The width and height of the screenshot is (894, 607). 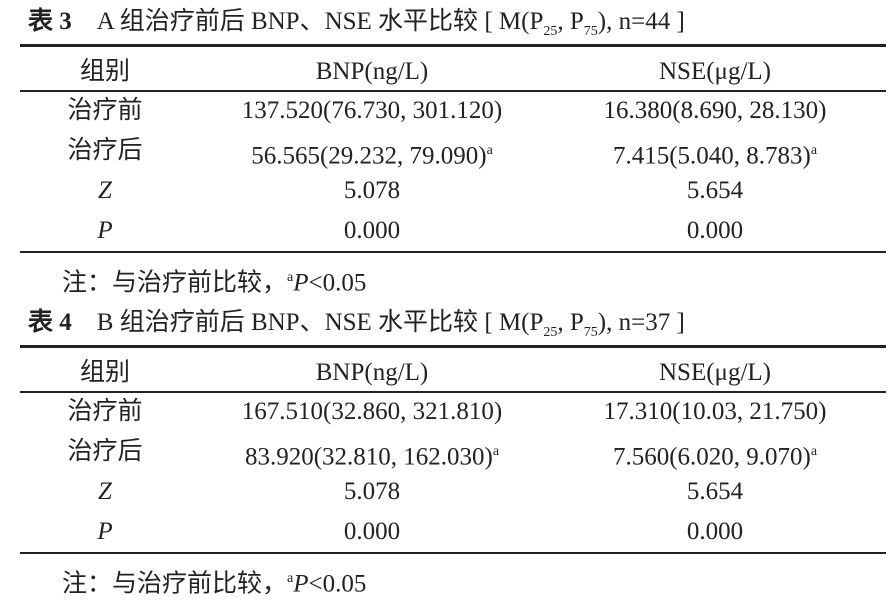 What do you see at coordinates (641, 322) in the screenshot?
I see `caption-stat: ), n=37 ]` at bounding box center [641, 322].